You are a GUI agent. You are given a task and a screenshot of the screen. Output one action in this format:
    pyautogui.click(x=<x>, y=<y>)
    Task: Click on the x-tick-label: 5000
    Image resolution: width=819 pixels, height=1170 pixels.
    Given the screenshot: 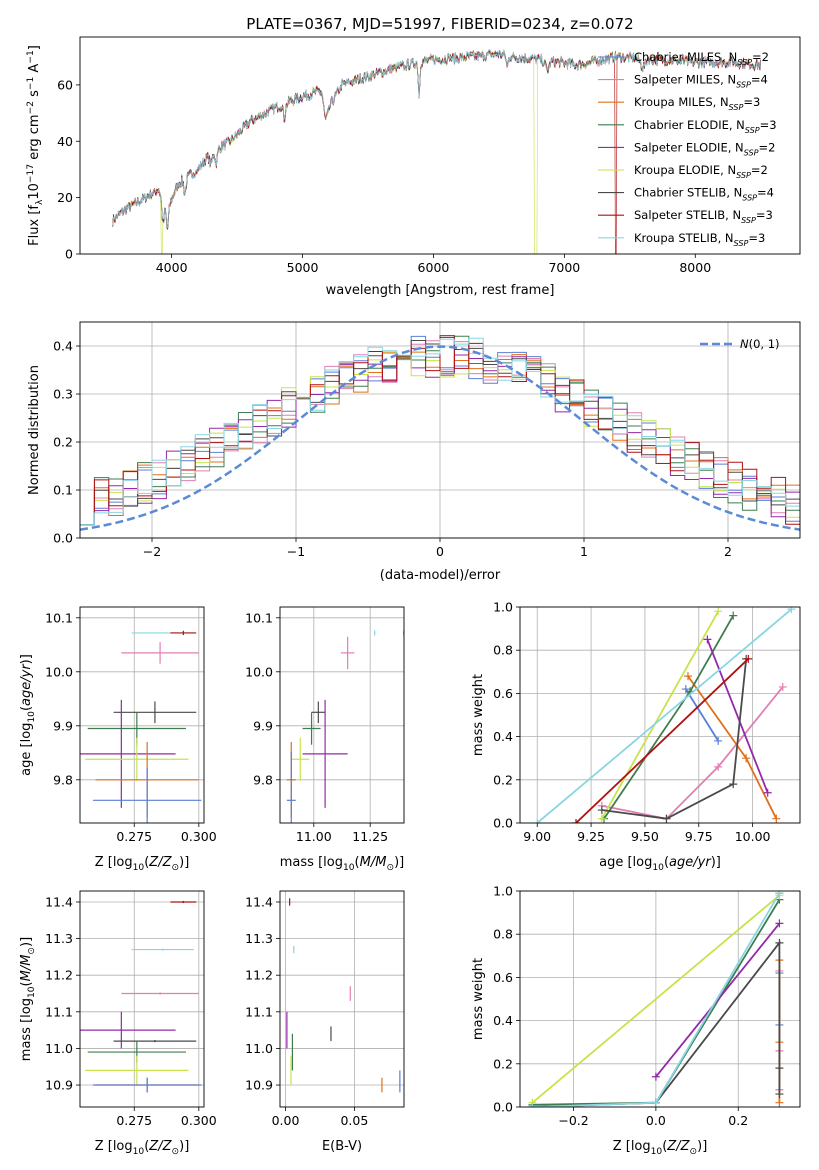 What is the action you would take?
    pyautogui.click(x=303, y=267)
    